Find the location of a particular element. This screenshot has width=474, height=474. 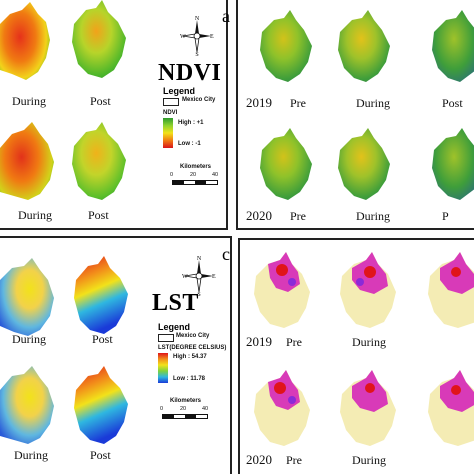

compass-w-c: W is located at coordinates (185, 277).